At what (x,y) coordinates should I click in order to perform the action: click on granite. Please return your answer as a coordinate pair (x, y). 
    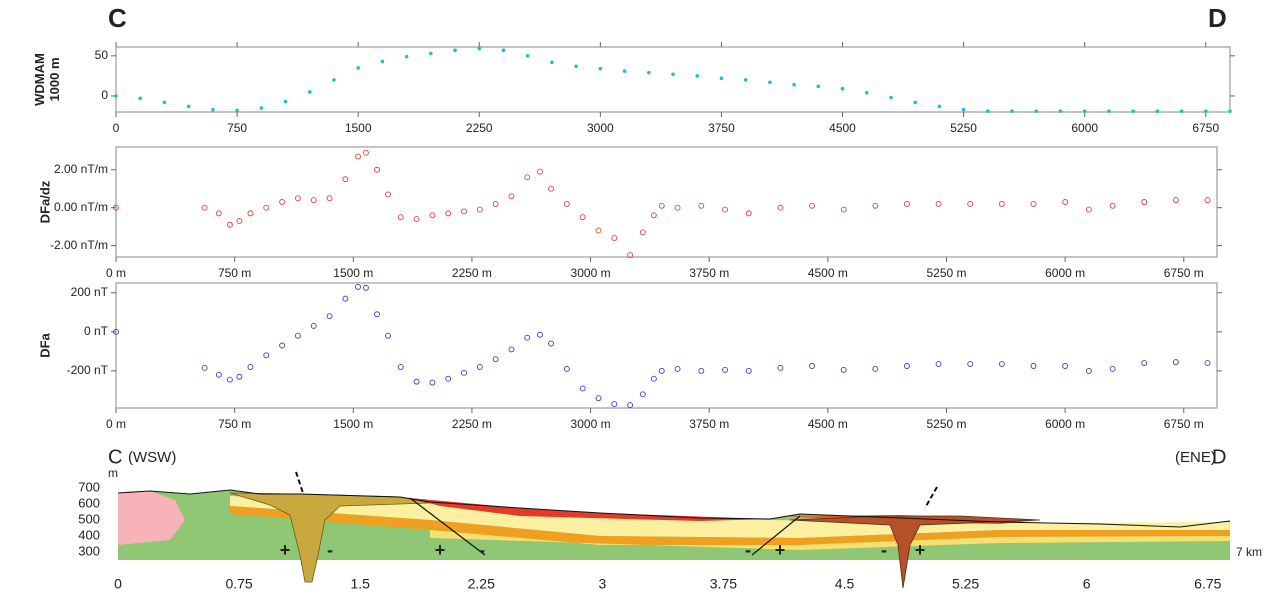
    Looking at the image, I should click on (151, 518).